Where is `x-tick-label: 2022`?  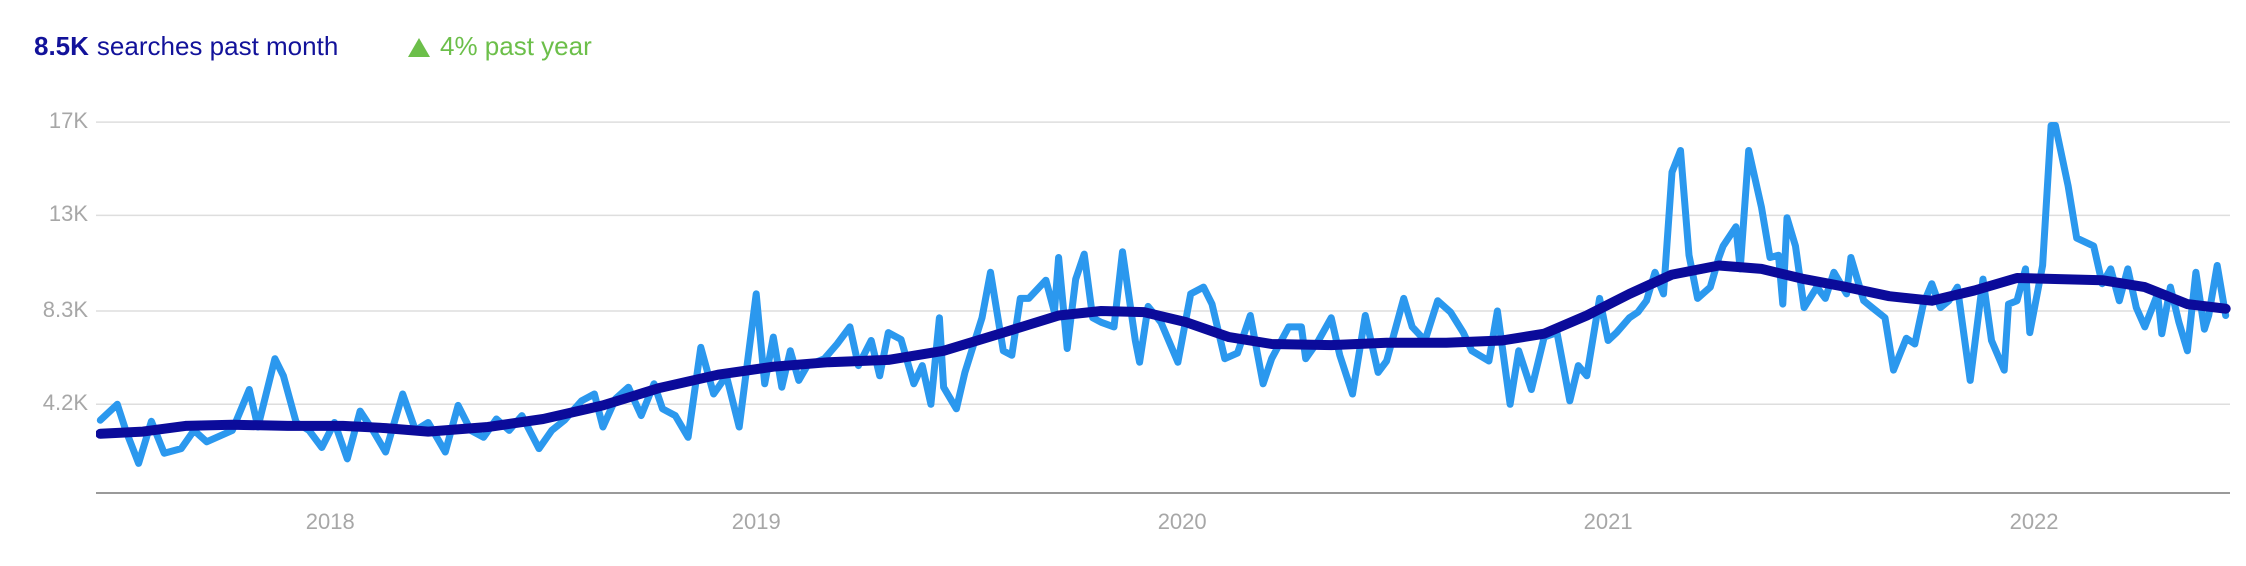
x-tick-label: 2022 is located at coordinates (2034, 521).